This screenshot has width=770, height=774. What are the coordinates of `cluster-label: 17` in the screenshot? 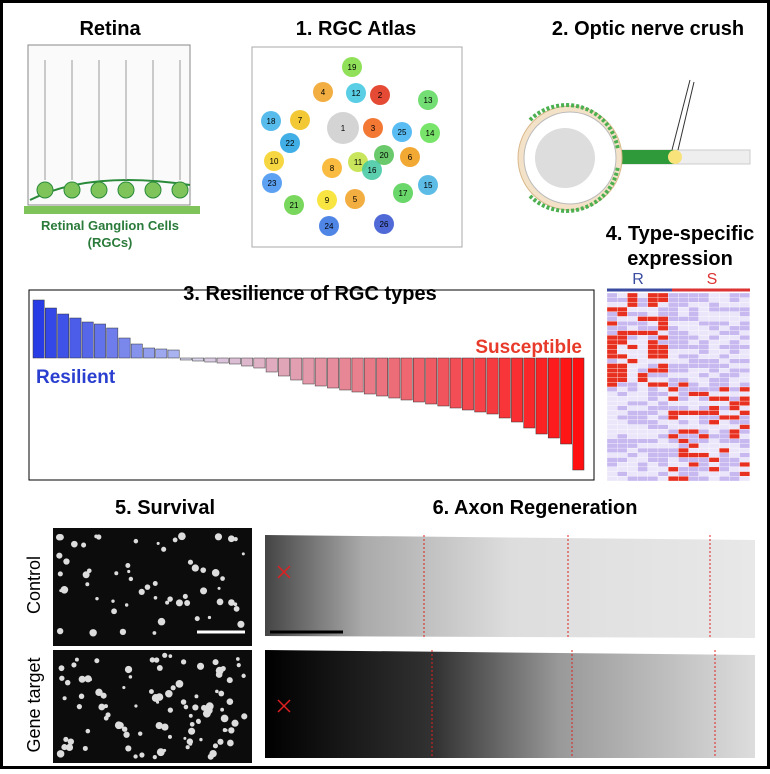 It's located at (403, 193).